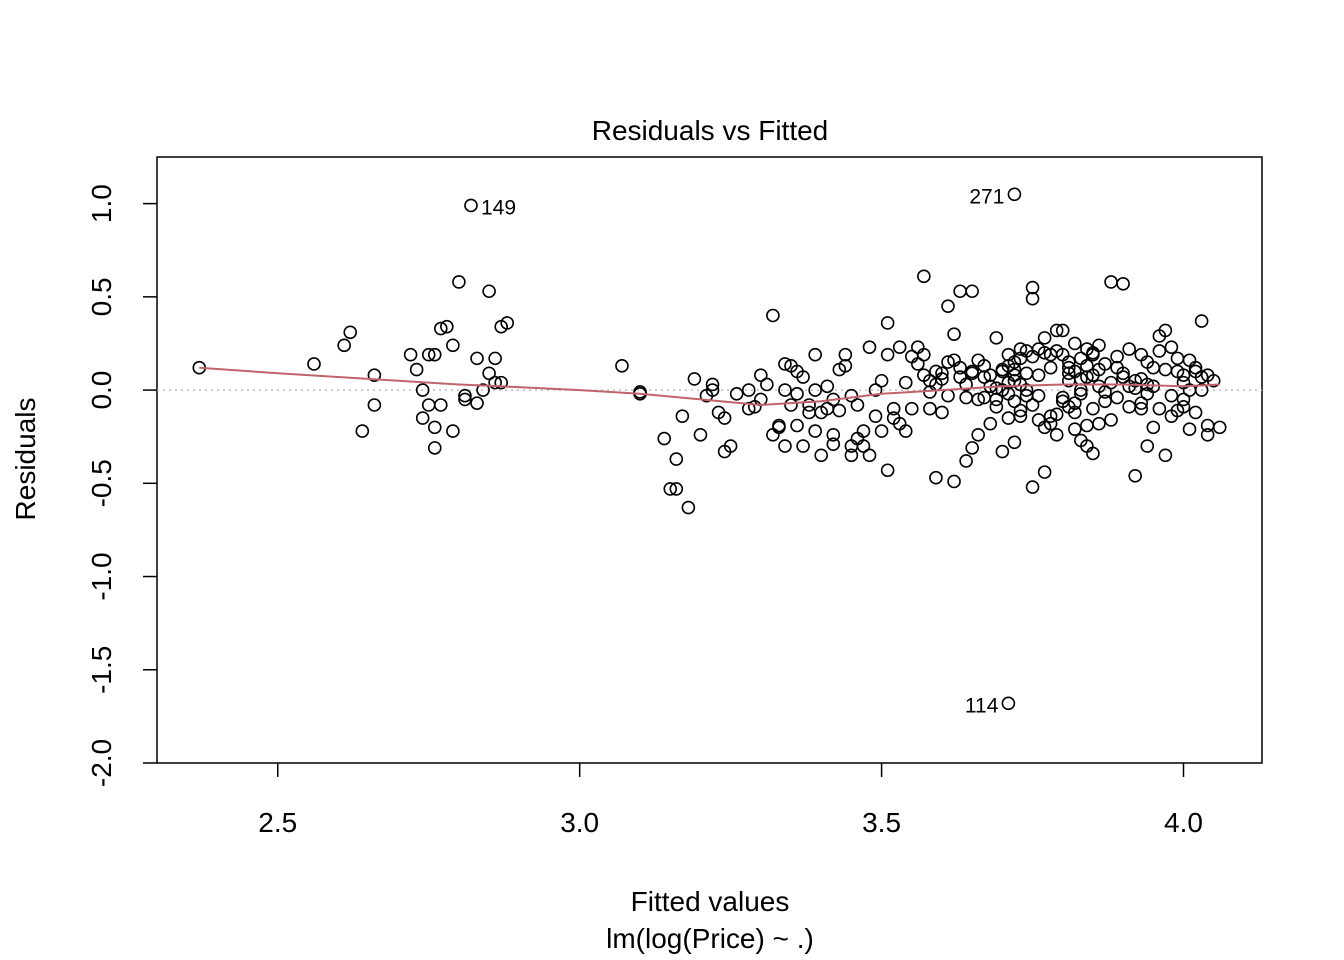 This screenshot has height=960, width=1344. I want to click on x-tick-label: 3.0, so click(579, 822).